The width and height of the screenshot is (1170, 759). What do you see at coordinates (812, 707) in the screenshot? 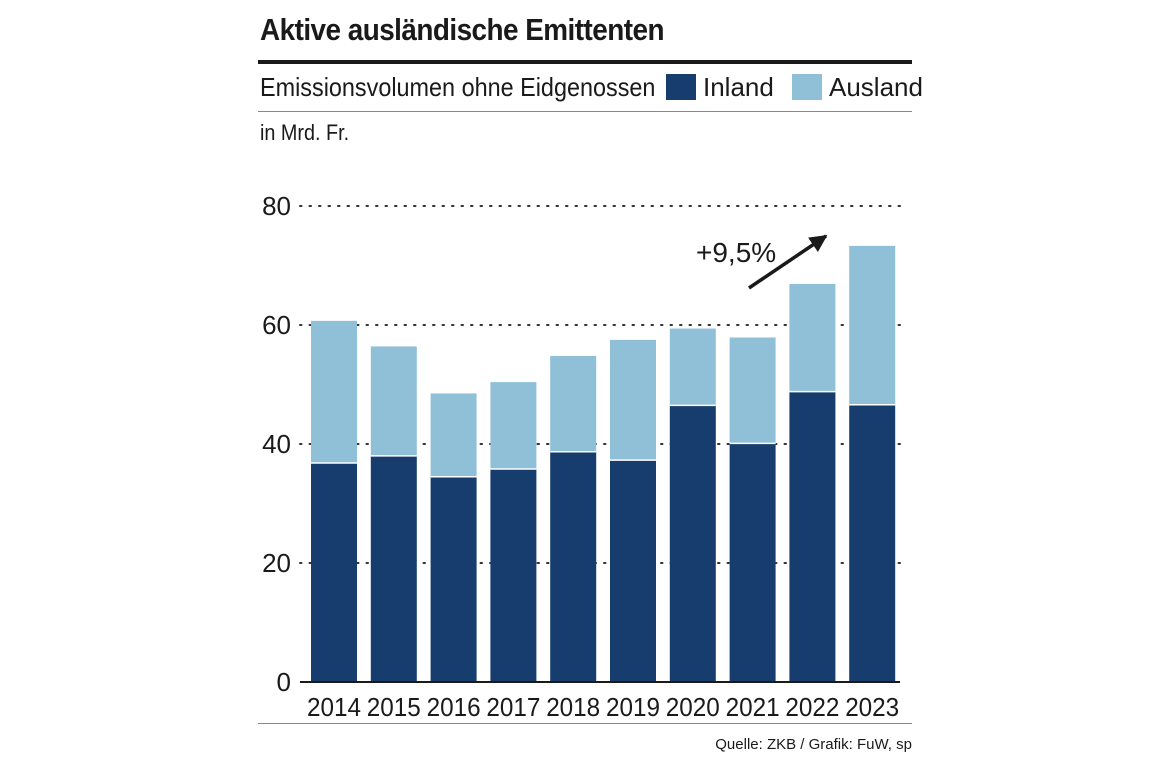
I see `x-tick-label-2022: 2022` at bounding box center [812, 707].